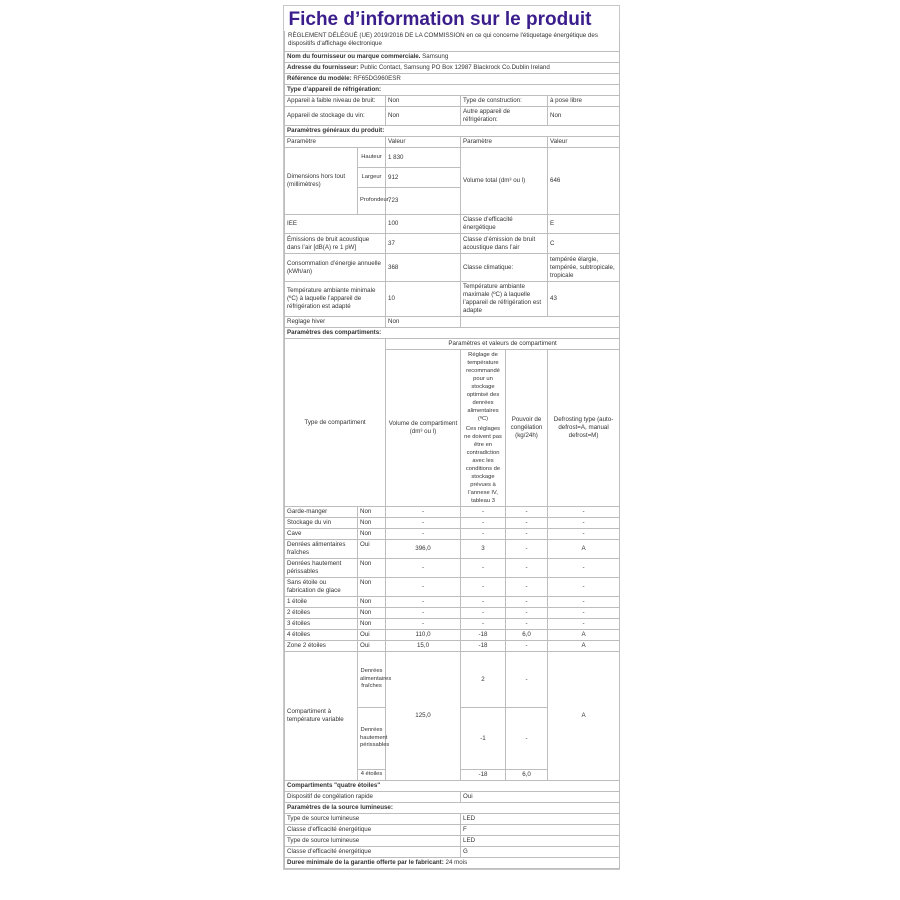  Describe the element at coordinates (435, 56) in the screenshot. I see `supplier-value: Samsung` at that location.